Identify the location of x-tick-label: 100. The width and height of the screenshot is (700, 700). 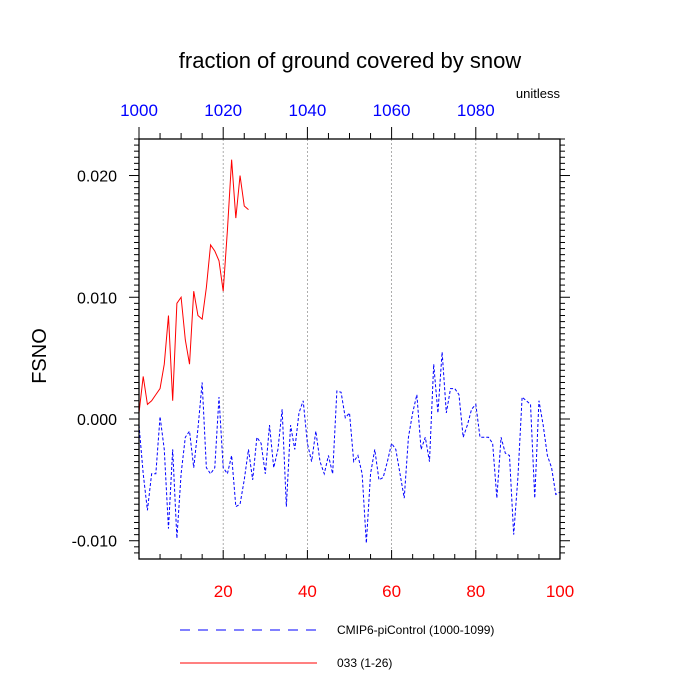
(560, 591).